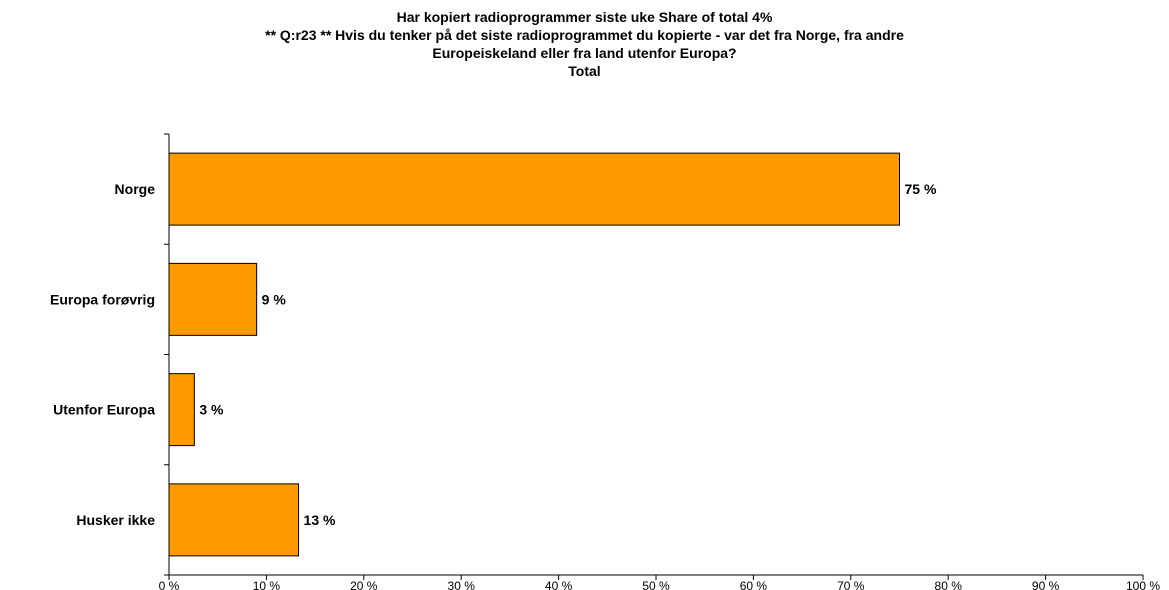 The height and width of the screenshot is (590, 1169). What do you see at coordinates (1046, 584) in the screenshot?
I see `x-tick-label: 90 %` at bounding box center [1046, 584].